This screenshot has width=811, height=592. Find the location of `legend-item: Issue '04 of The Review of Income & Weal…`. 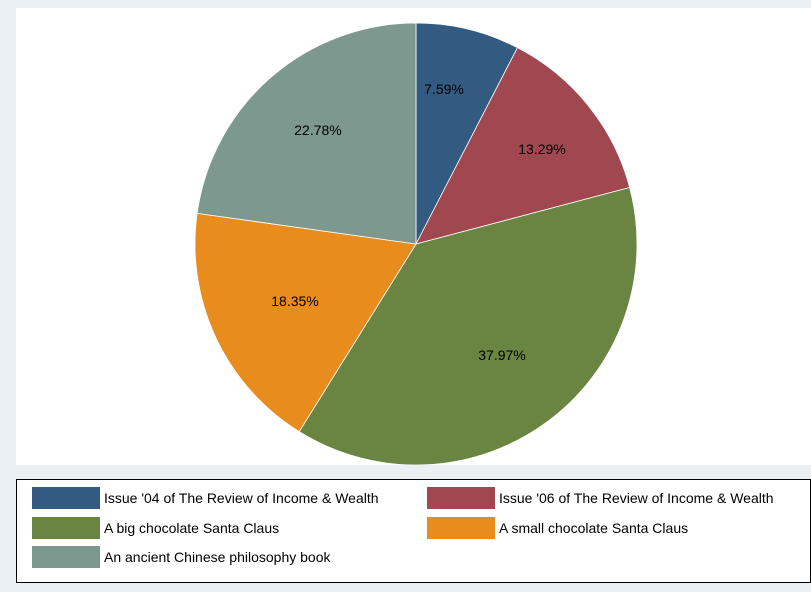

legend-item: Issue '04 of The Review of Income & Weal… is located at coordinates (205, 498).